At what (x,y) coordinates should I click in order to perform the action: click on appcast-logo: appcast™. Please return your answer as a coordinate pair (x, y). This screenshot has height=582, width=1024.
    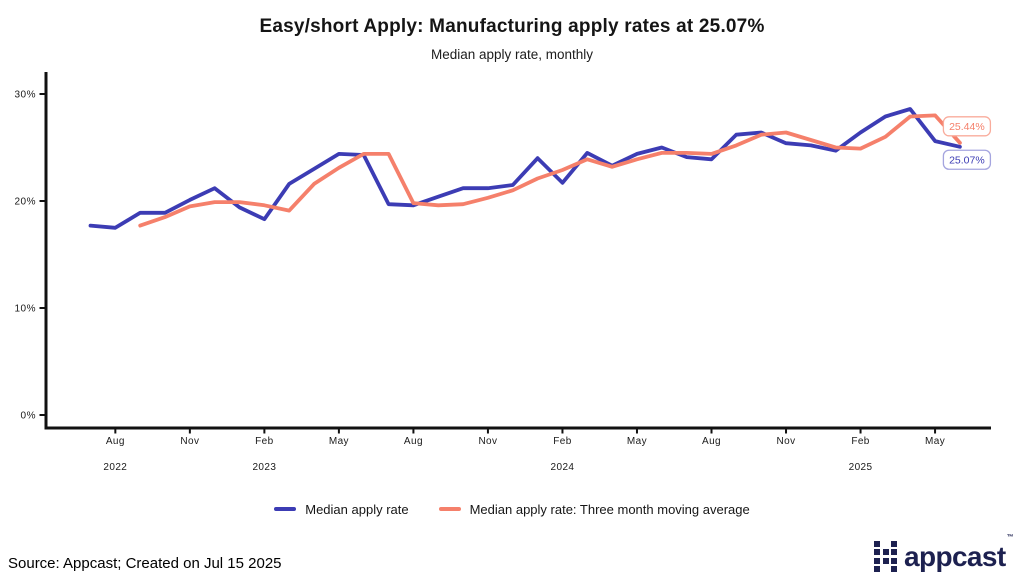
    Looking at the image, I should click on (944, 553).